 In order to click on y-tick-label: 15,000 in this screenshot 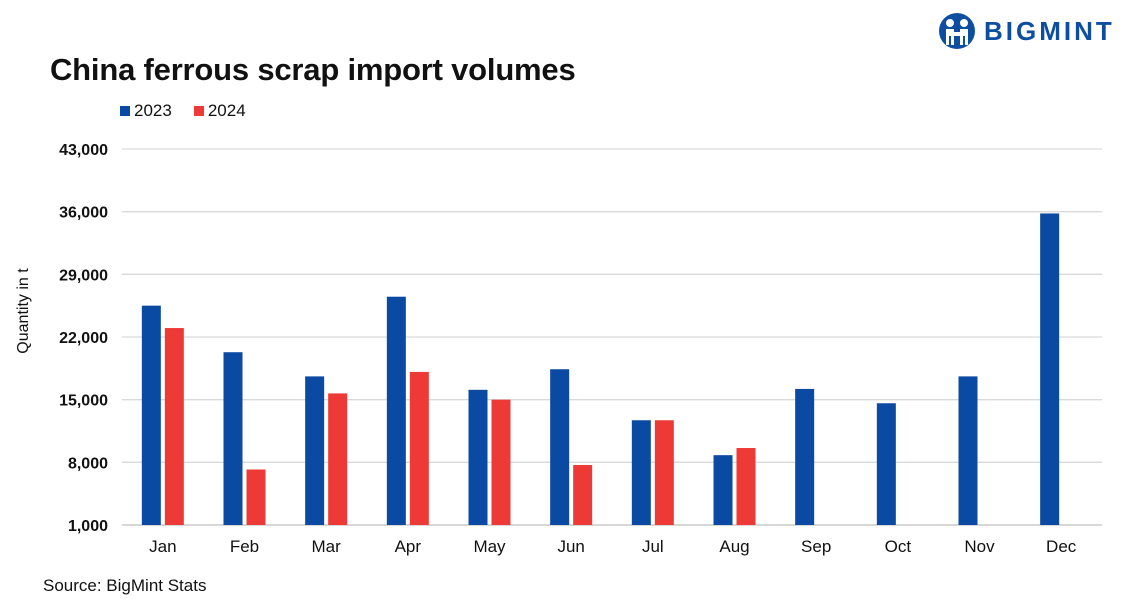, I will do `click(83, 401)`.